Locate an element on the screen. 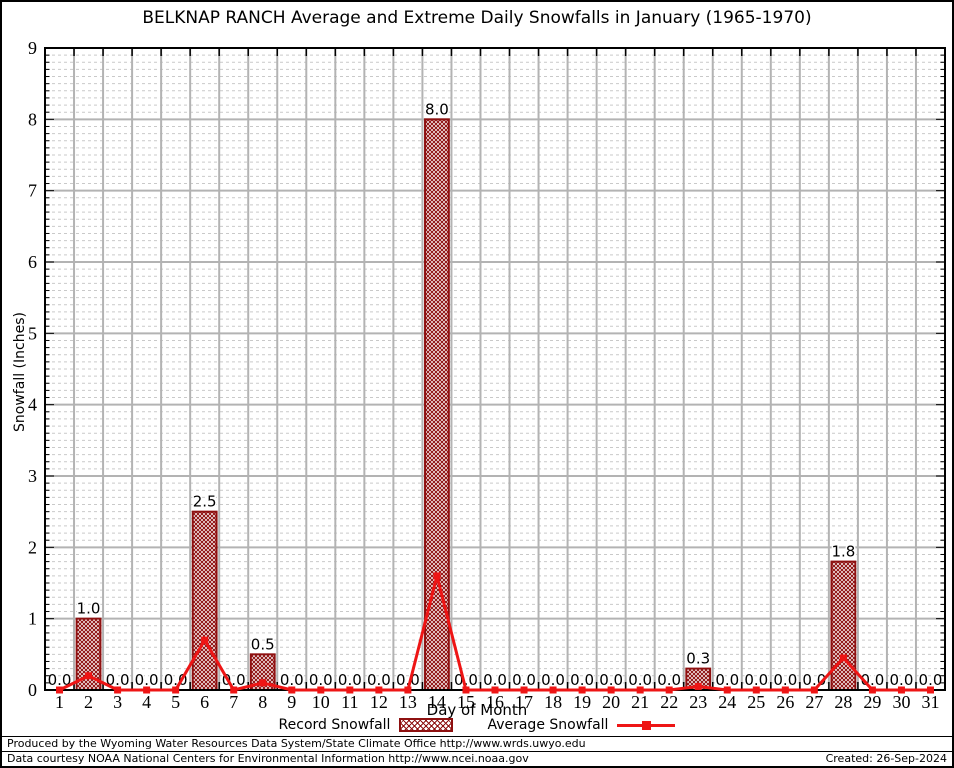 The height and width of the screenshot is (768, 954). x-tick-label: 22 is located at coordinates (669, 702).